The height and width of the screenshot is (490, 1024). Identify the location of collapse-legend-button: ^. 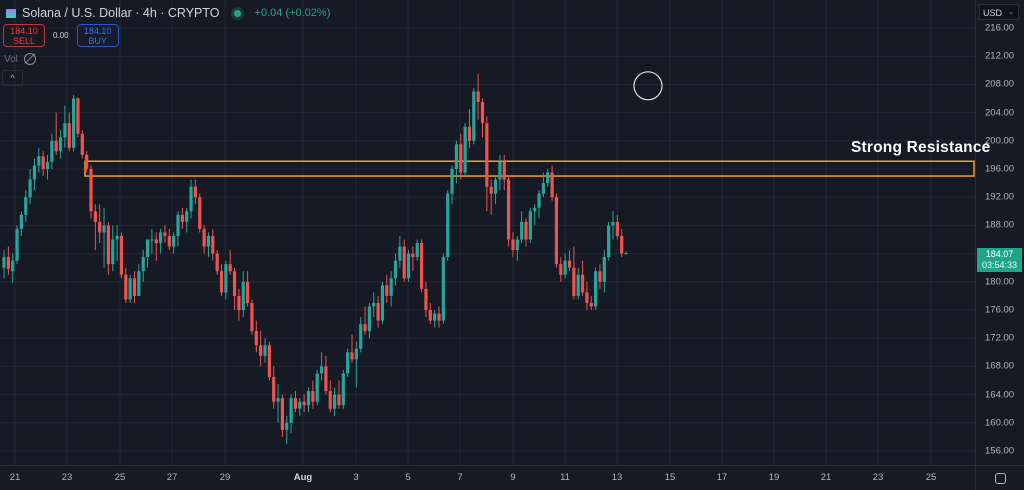
(12, 78).